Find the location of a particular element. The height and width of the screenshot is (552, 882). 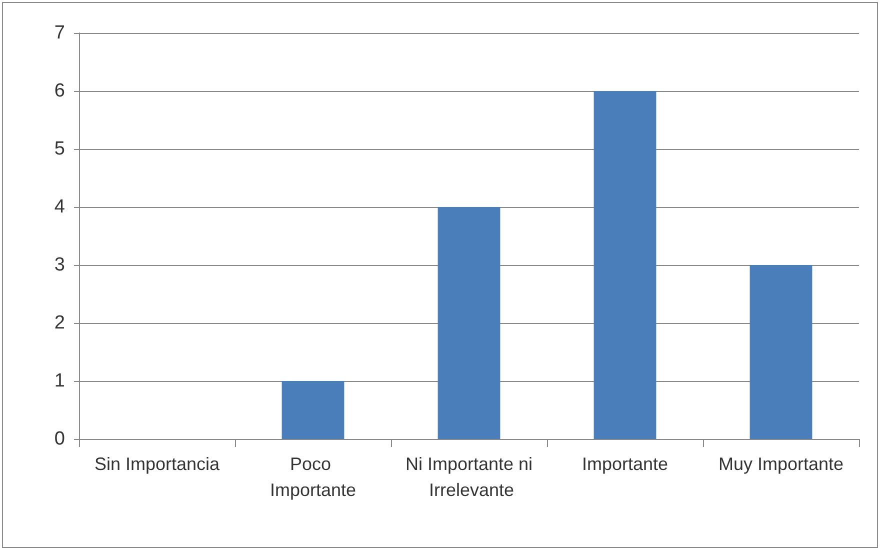

y-tick-label: 0 is located at coordinates (59, 439).